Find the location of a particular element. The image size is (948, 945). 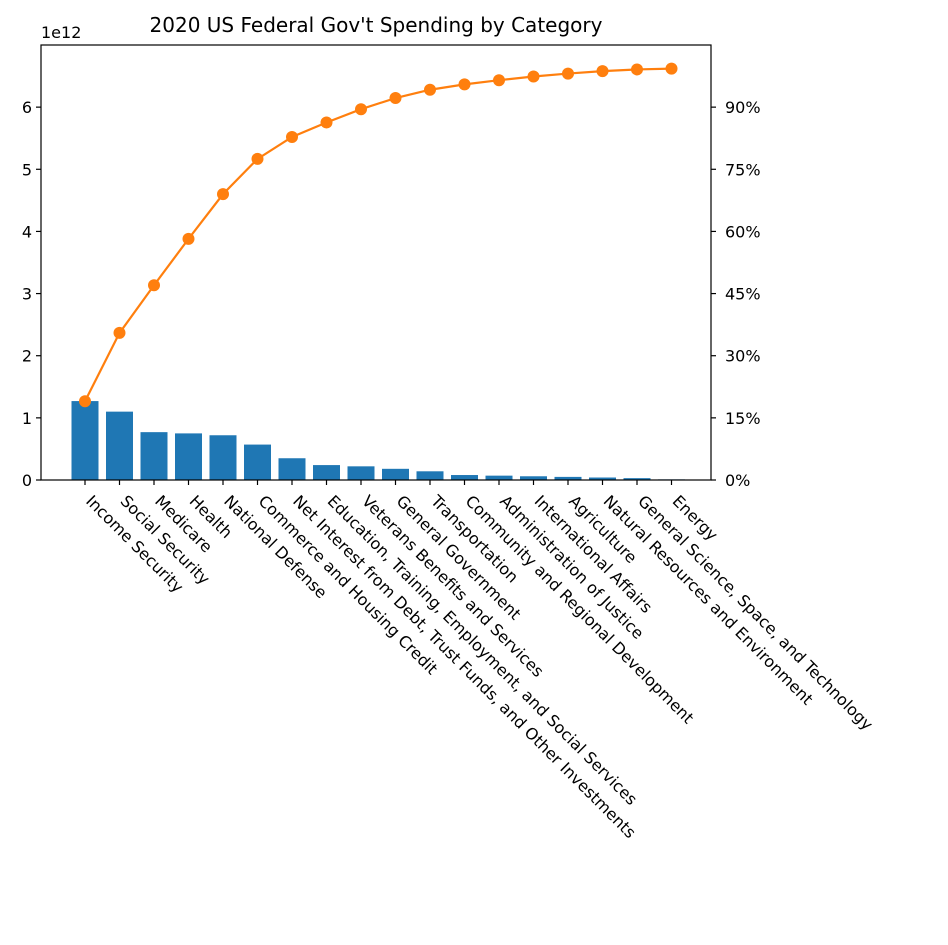

y2-tick-label: 90% is located at coordinates (743, 107).